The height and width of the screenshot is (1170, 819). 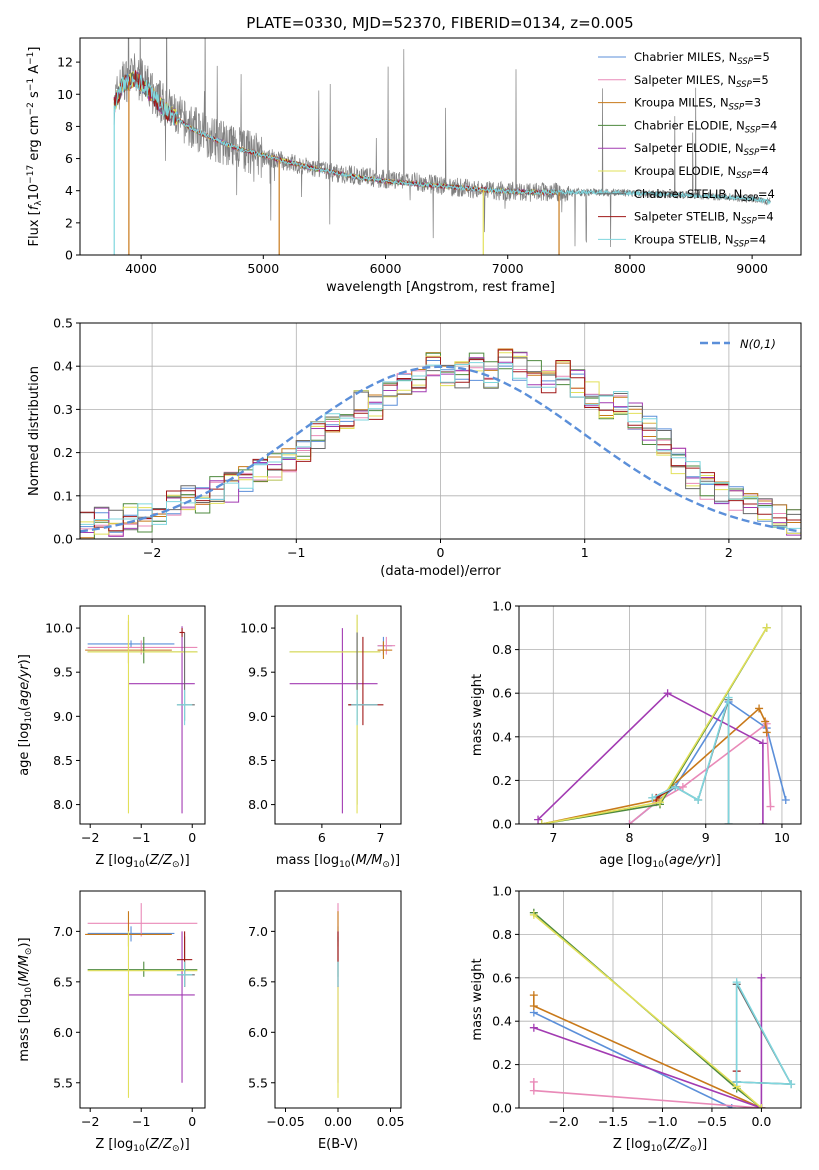 What do you see at coordinates (440, 571) in the screenshot?
I see `x-axis-label: (data-model)/error` at bounding box center [440, 571].